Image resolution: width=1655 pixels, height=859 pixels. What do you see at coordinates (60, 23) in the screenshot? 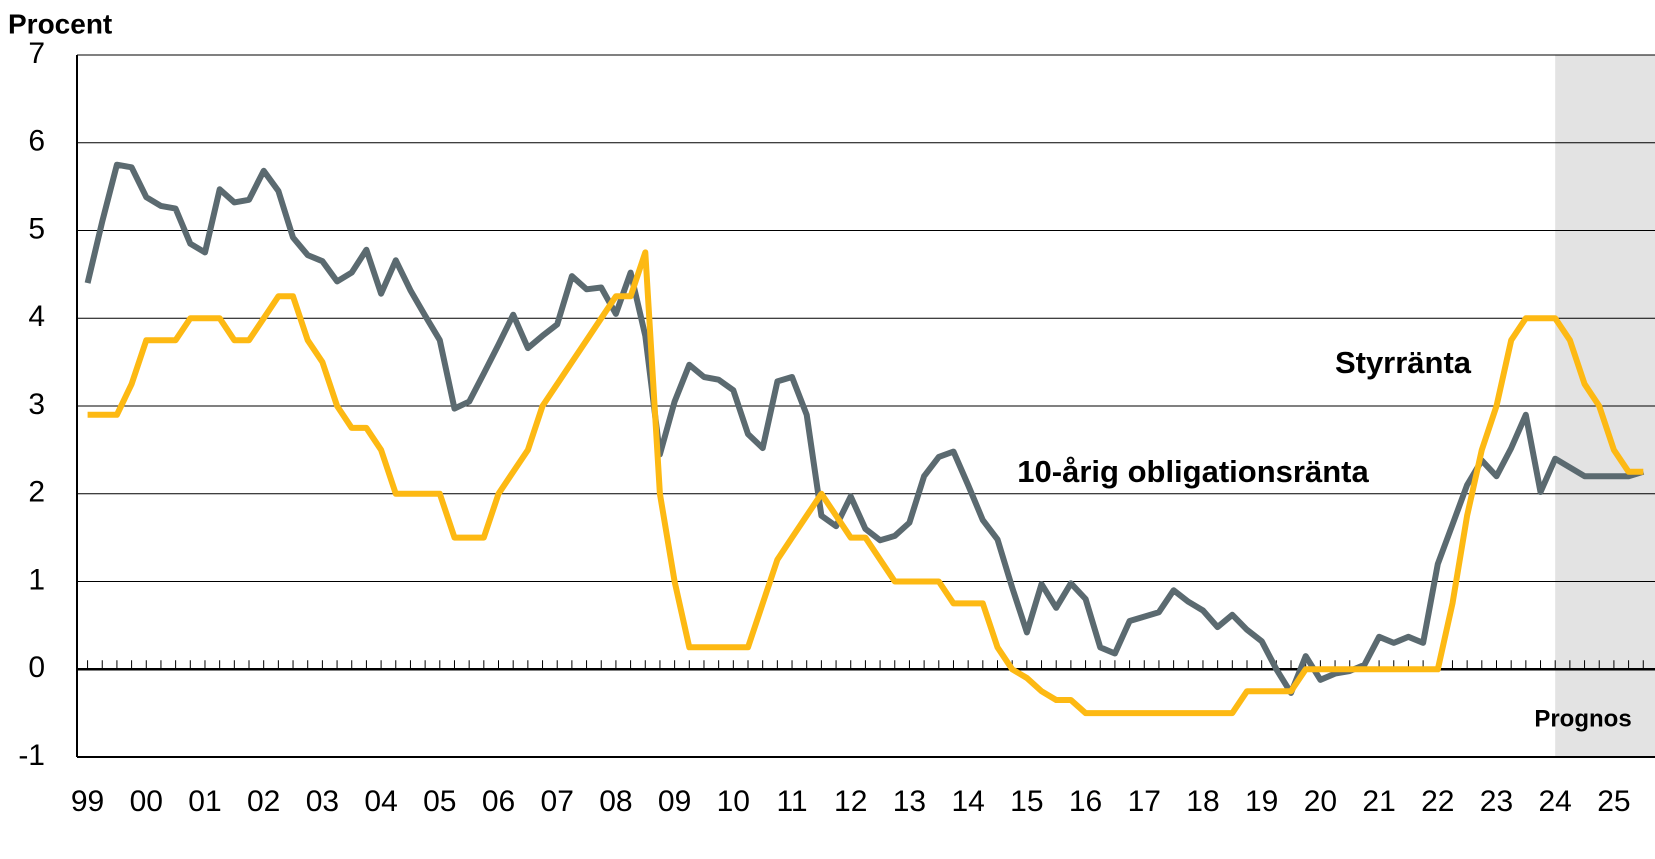
I see `y-axis-label: Procent` at bounding box center [60, 23].